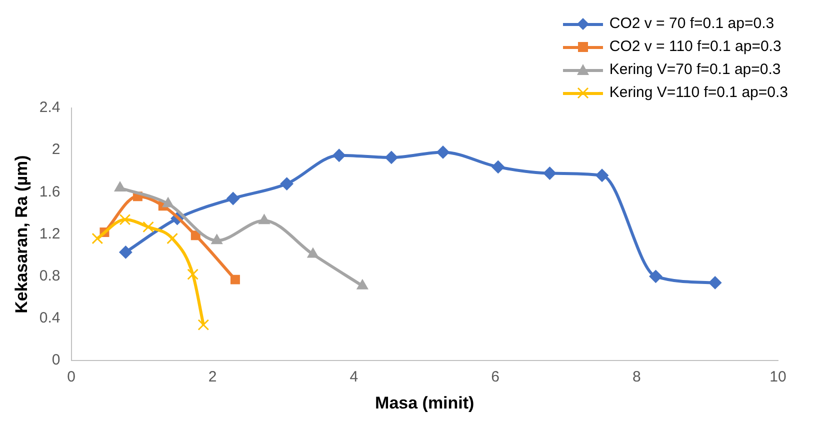 The image size is (817, 423). What do you see at coordinates (695, 46) in the screenshot?
I see `legend-label: CO2 v = 110 f=0.1 ap=0.3` at bounding box center [695, 46].